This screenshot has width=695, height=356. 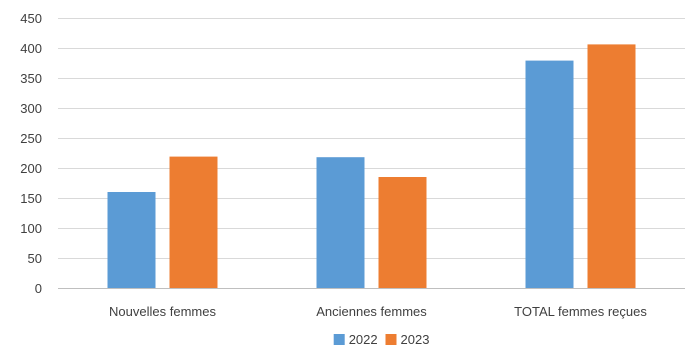 What do you see at coordinates (391, 339) in the screenshot?
I see `legend-swatch-2023` at bounding box center [391, 339].